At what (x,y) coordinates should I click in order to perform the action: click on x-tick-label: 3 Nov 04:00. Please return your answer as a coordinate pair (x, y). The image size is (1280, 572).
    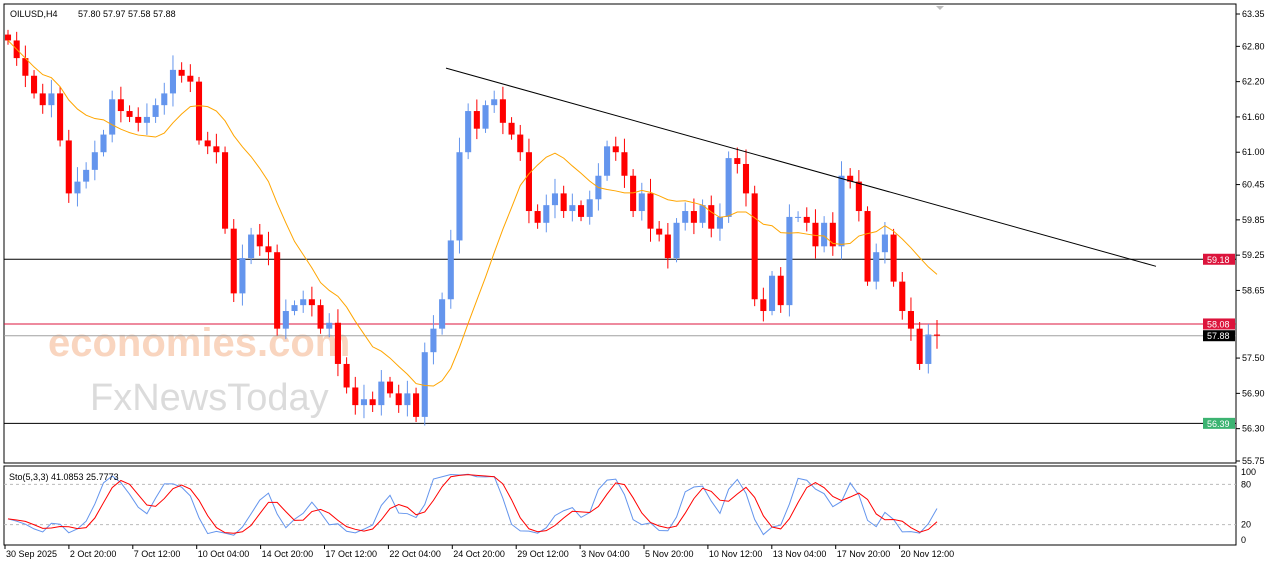
    Looking at the image, I should click on (605, 554).